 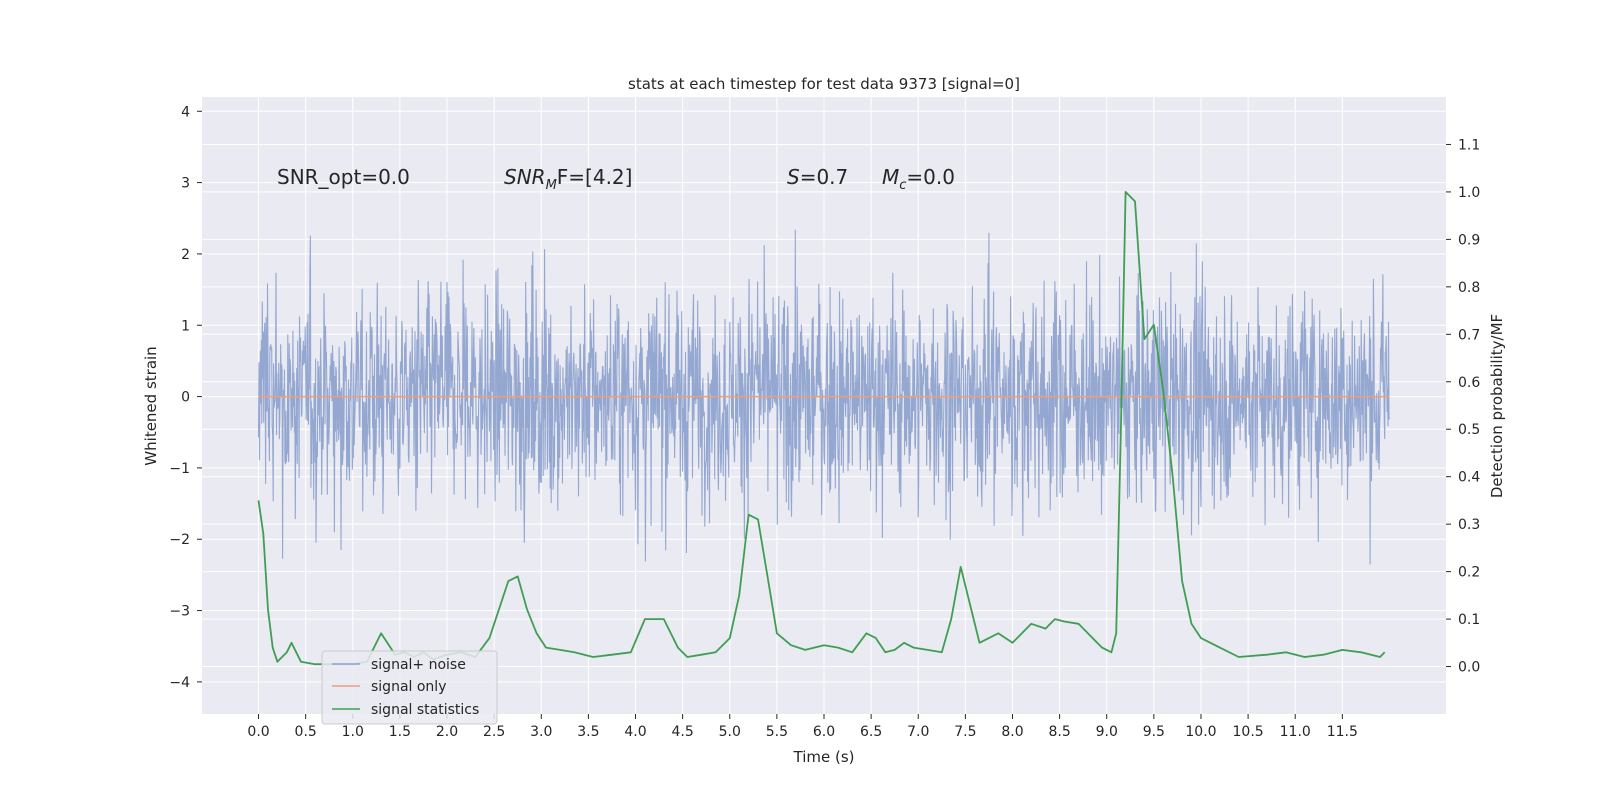 I want to click on x-tick-label: 10.5, so click(x=1248, y=732).